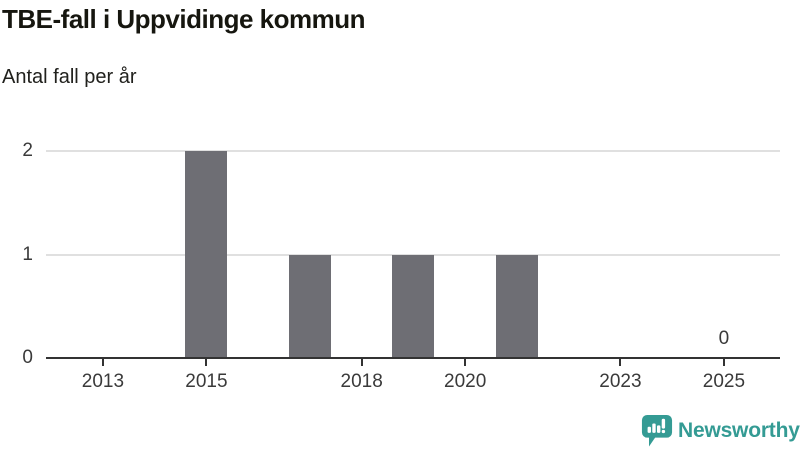 The width and height of the screenshot is (800, 450). Describe the element at coordinates (724, 338) in the screenshot. I see `value-annotation: 0` at that location.